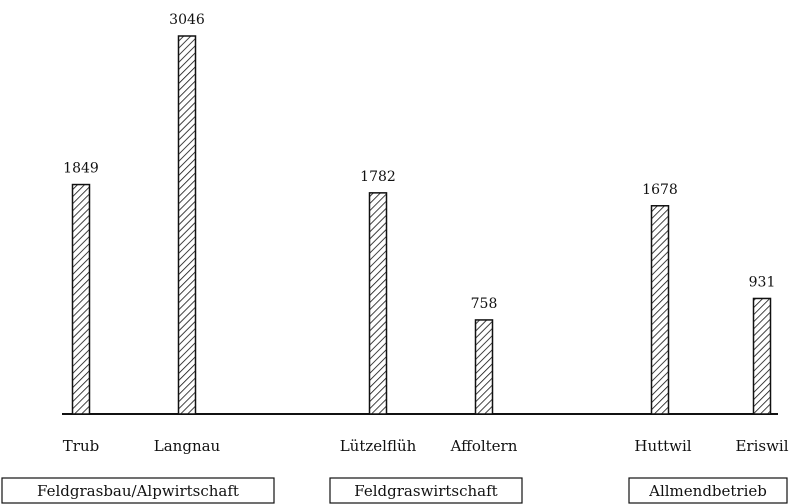 The image size is (795, 504). I want to click on category-label: Eriswil, so click(761, 446).